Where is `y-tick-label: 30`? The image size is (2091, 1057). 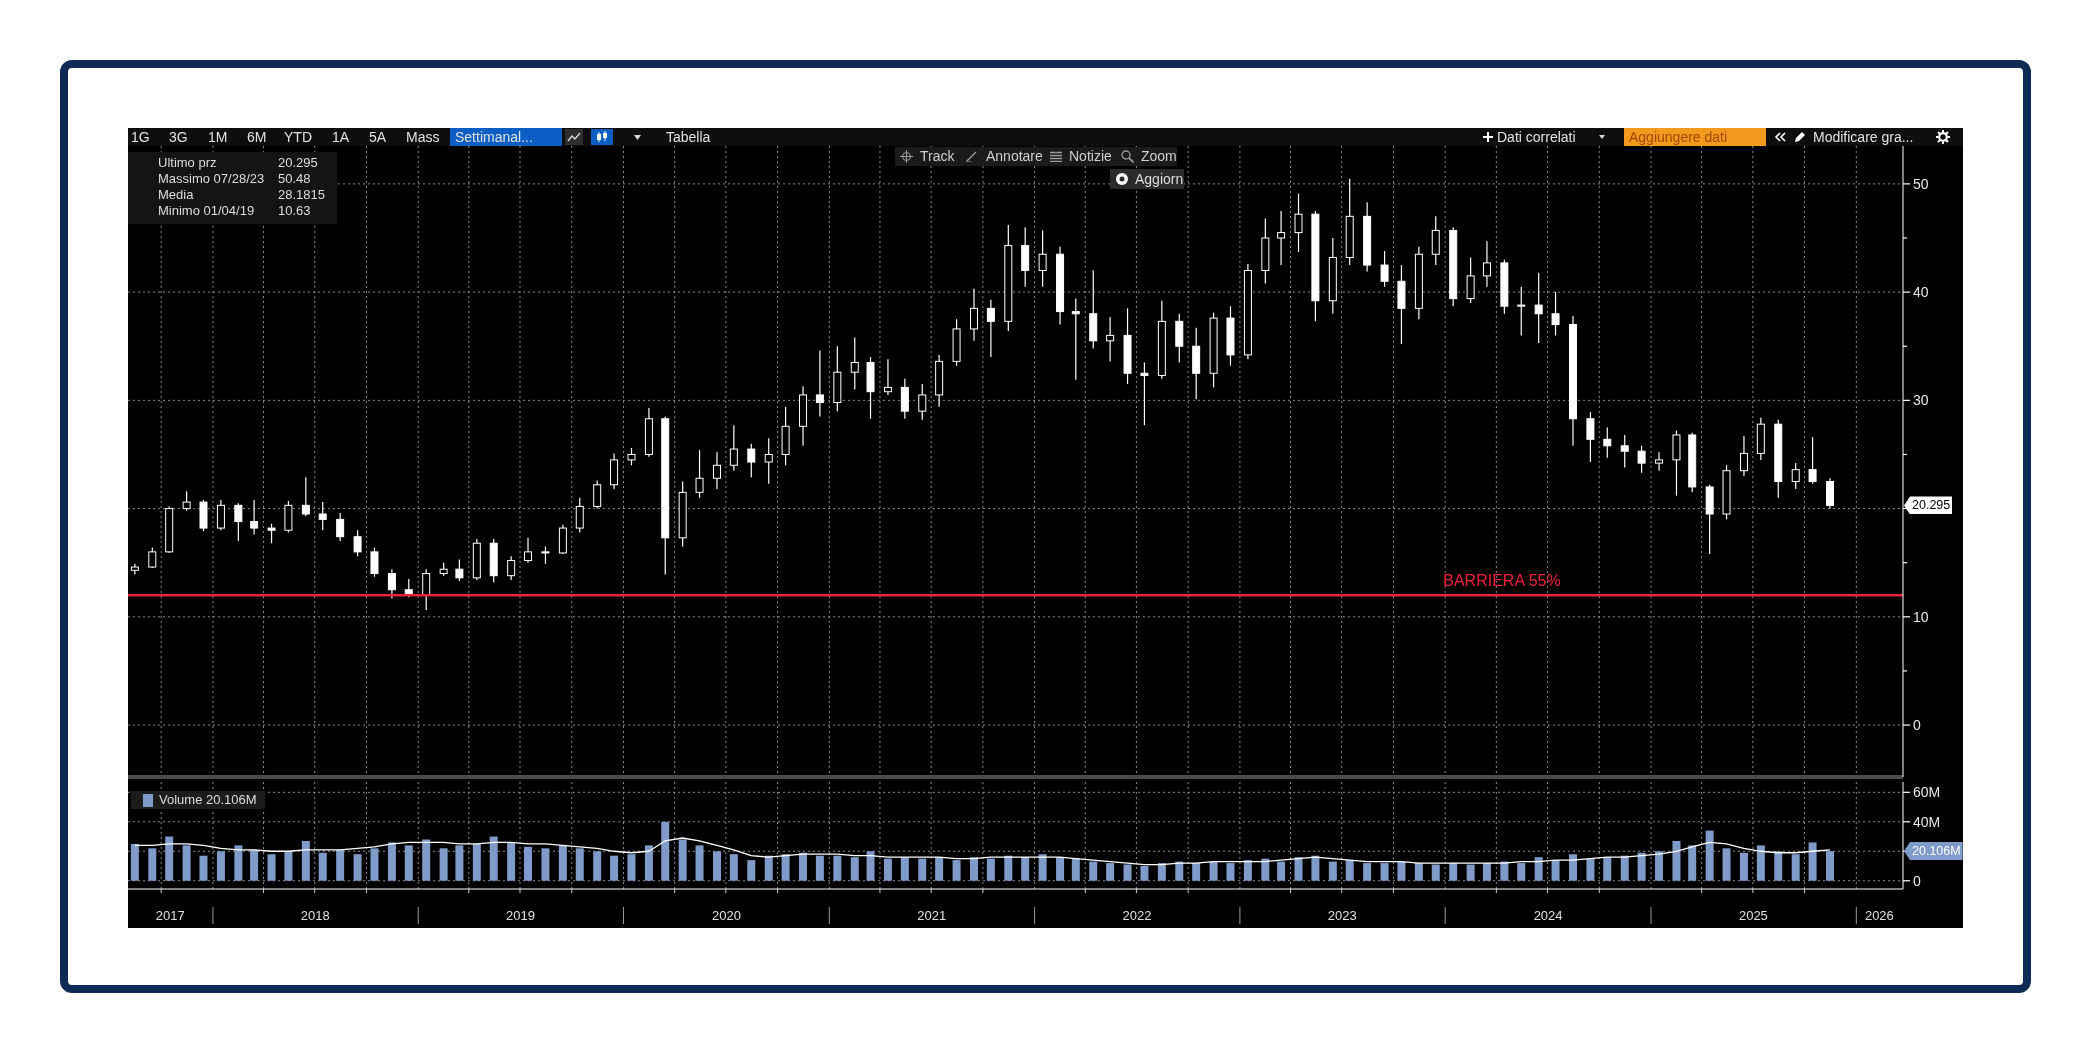
y-tick-label: 30 is located at coordinates (1921, 400).